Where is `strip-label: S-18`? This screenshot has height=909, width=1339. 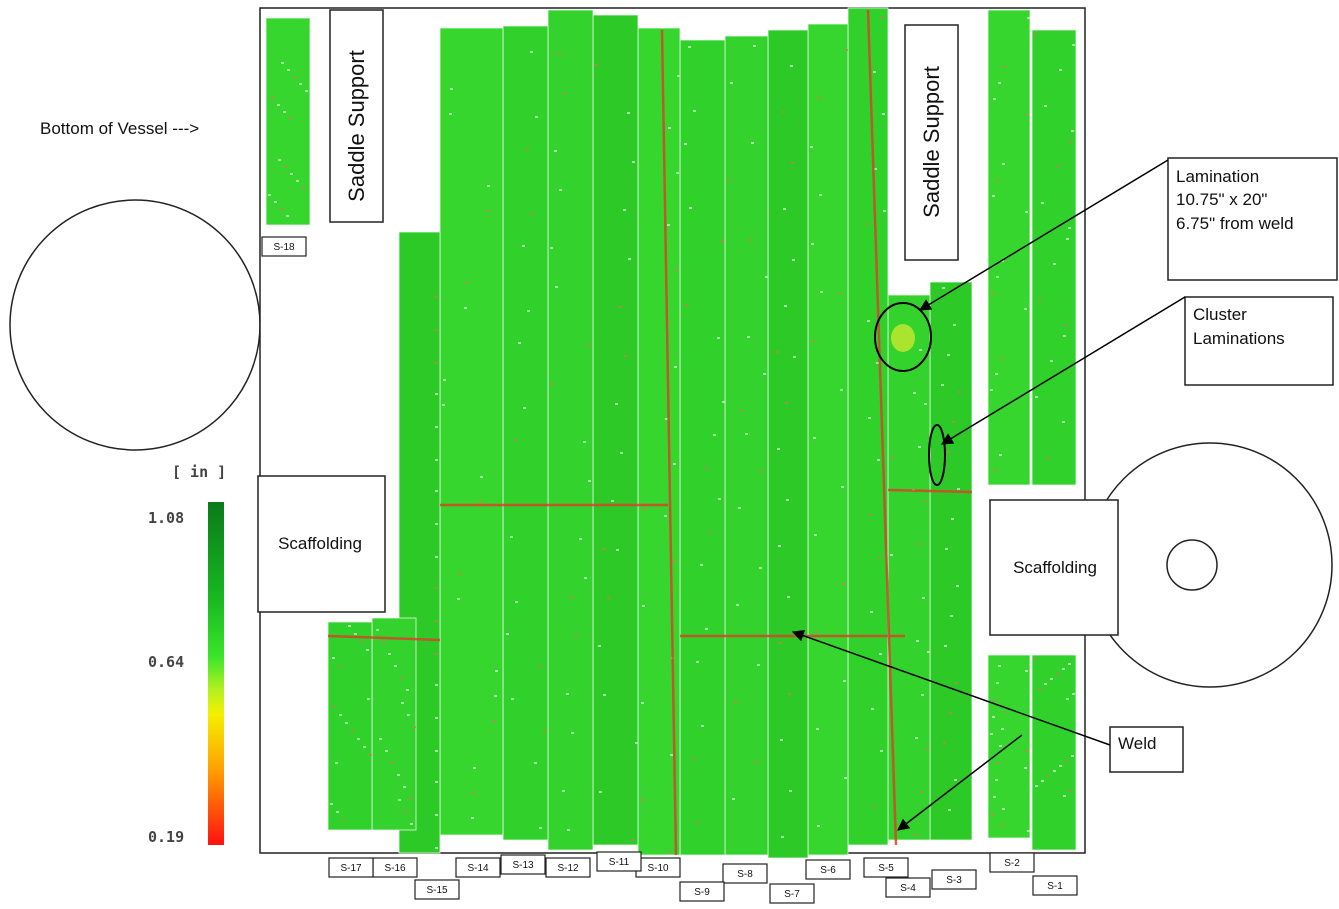 strip-label: S-18 is located at coordinates (284, 247).